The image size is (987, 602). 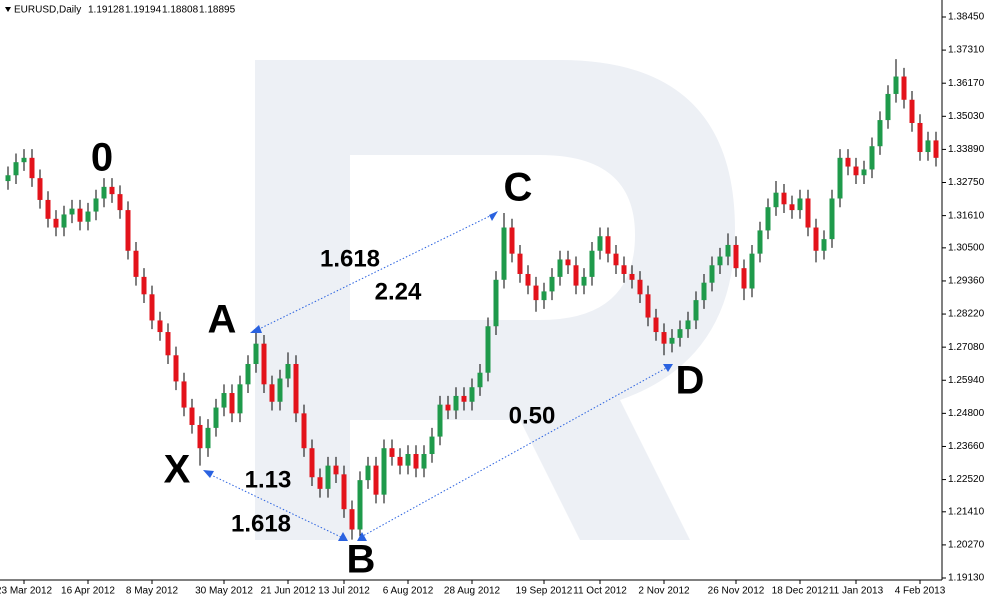 What do you see at coordinates (966, 479) in the screenshot?
I see `y-tick-label: 1.22520` at bounding box center [966, 479].